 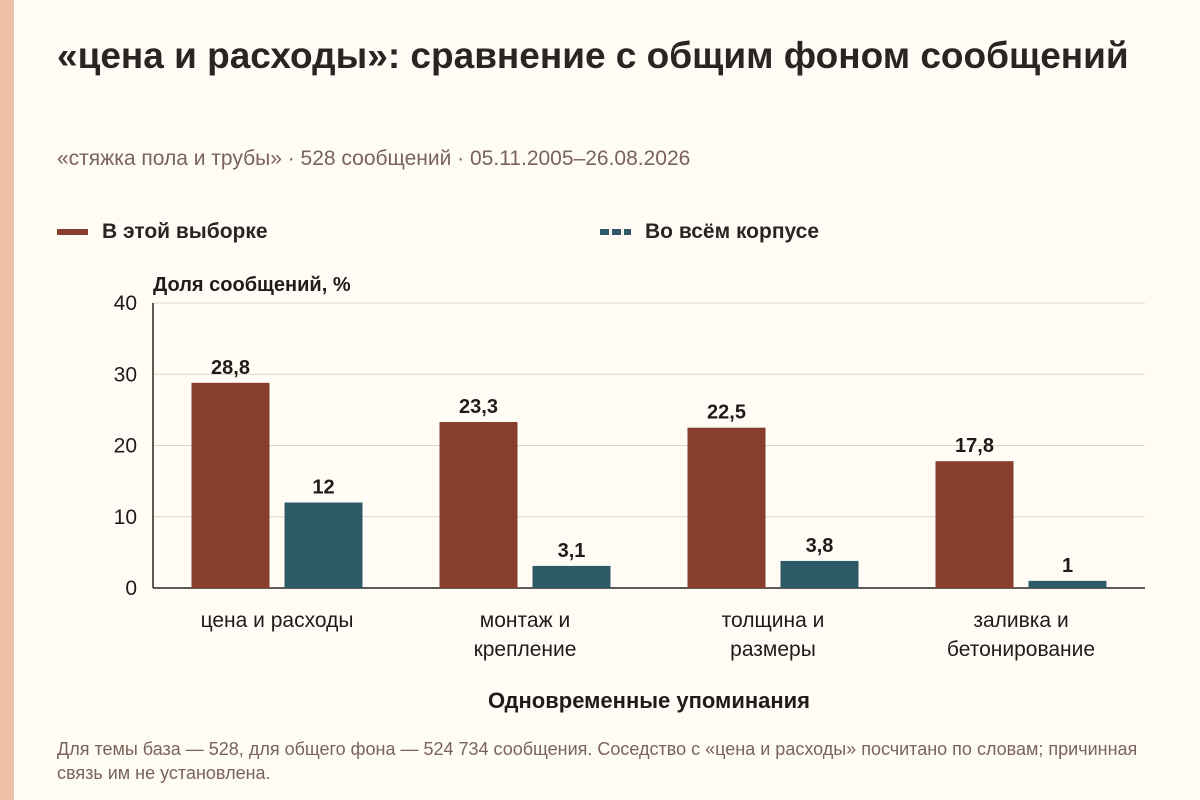 I want to click on bar-value-label: 3,1, so click(x=572, y=551).